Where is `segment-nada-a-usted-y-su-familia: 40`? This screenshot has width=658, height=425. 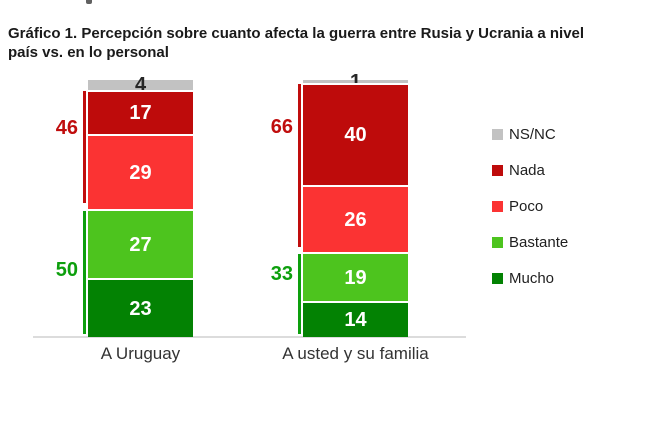 segment-nada-a-usted-y-su-familia: 40 is located at coordinates (355, 134).